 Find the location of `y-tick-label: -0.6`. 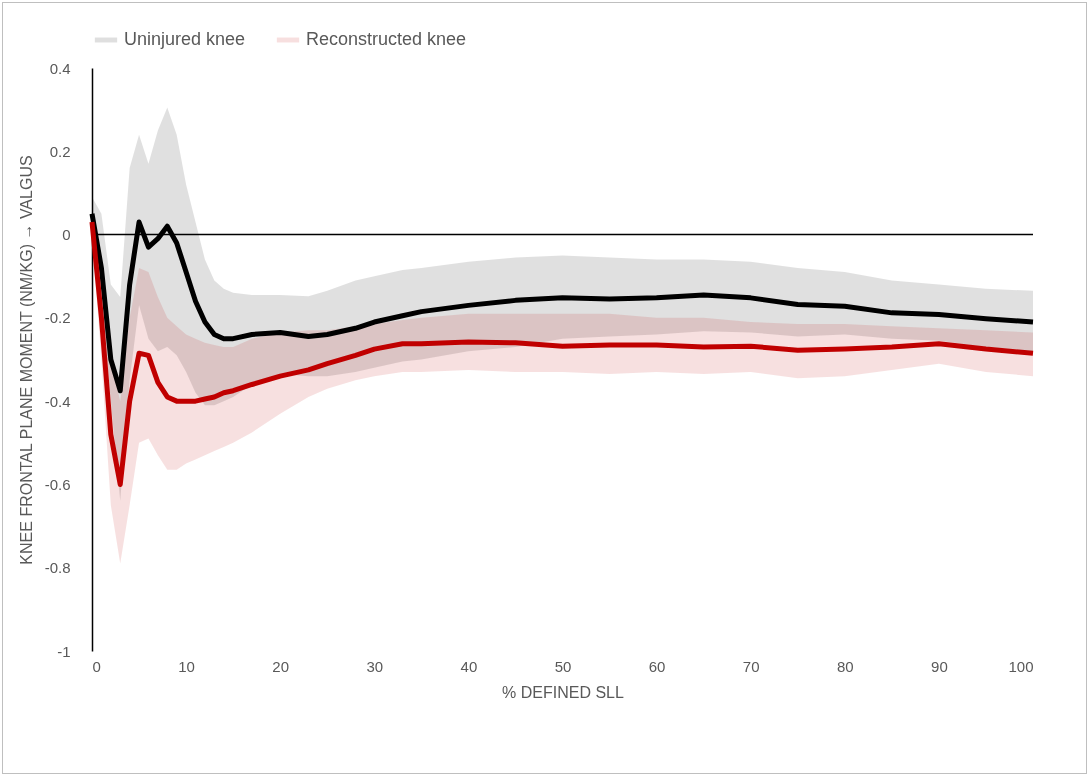

y-tick-label: -0.6 is located at coordinates (57, 484).